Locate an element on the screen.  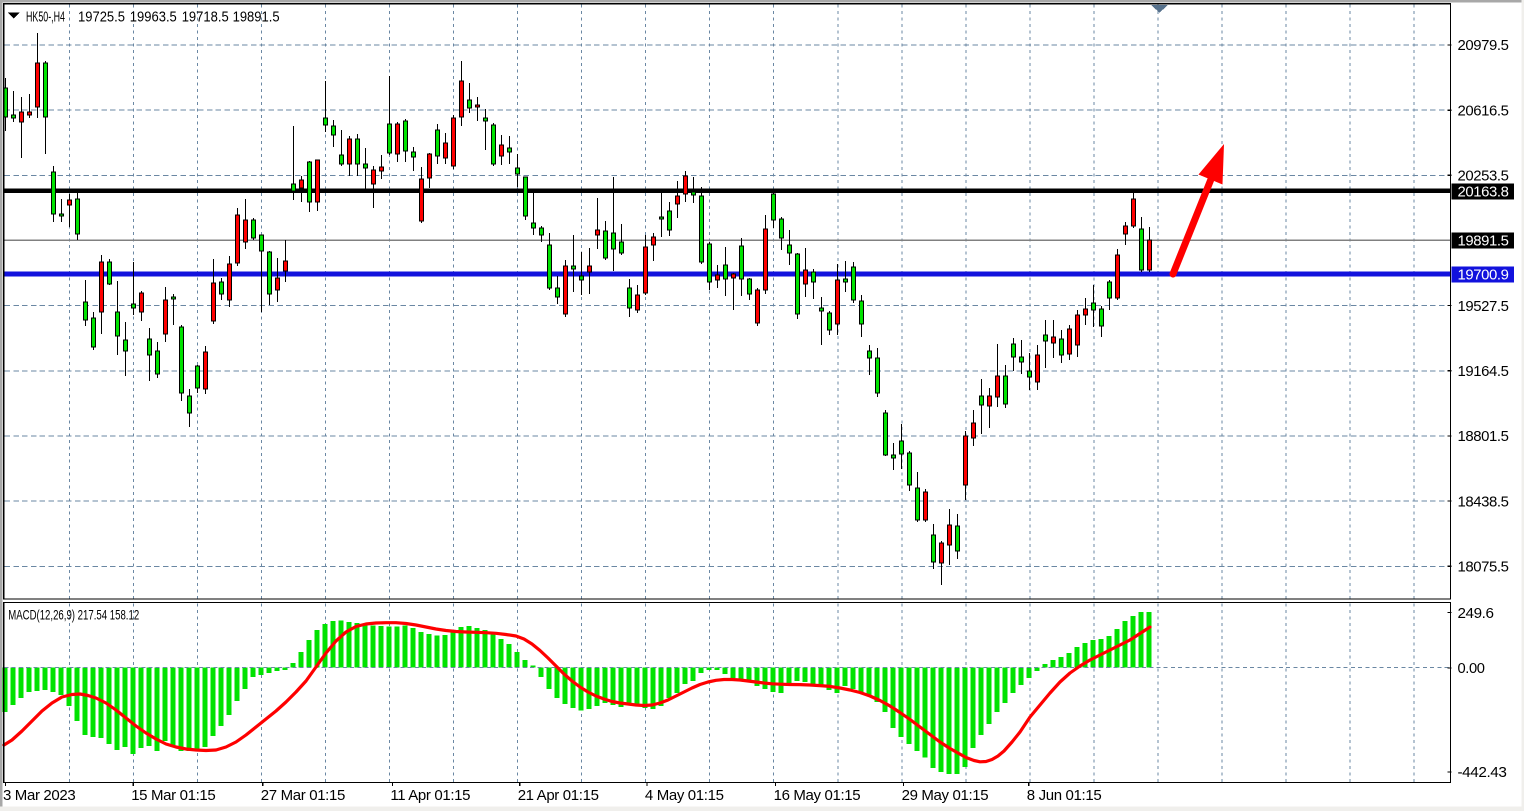
svg-text: 16 May 01:15 is located at coordinates (817, 795).